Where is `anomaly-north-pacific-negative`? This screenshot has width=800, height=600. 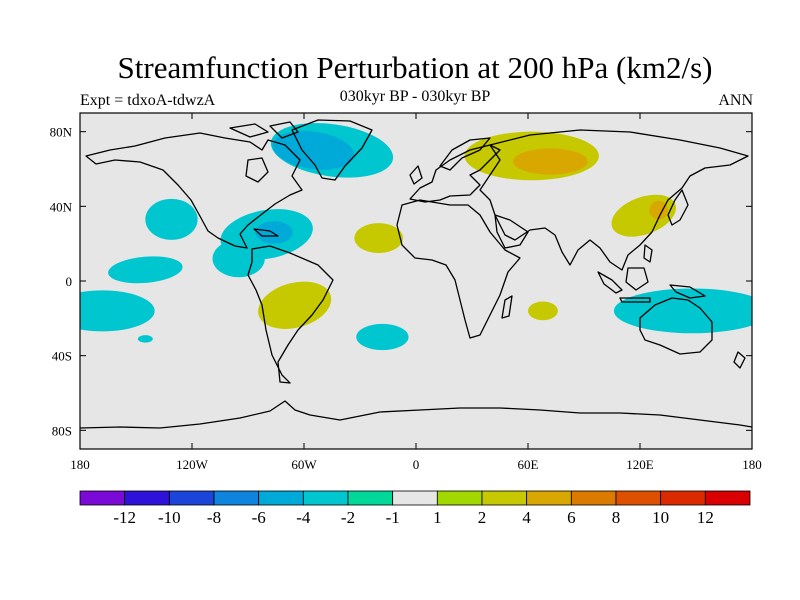
anomaly-north-pacific-negative is located at coordinates (171, 219).